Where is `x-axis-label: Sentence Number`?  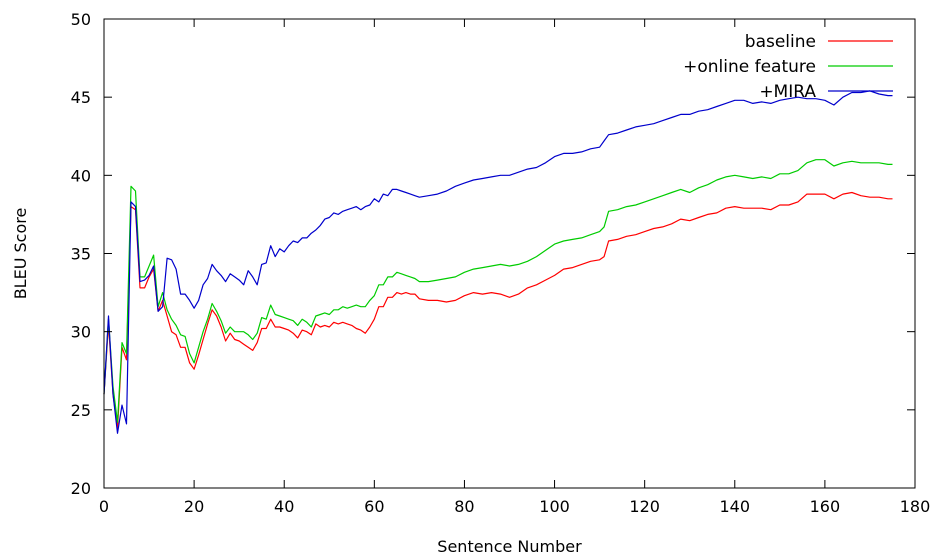
x-axis-label: Sentence Number is located at coordinates (509, 546).